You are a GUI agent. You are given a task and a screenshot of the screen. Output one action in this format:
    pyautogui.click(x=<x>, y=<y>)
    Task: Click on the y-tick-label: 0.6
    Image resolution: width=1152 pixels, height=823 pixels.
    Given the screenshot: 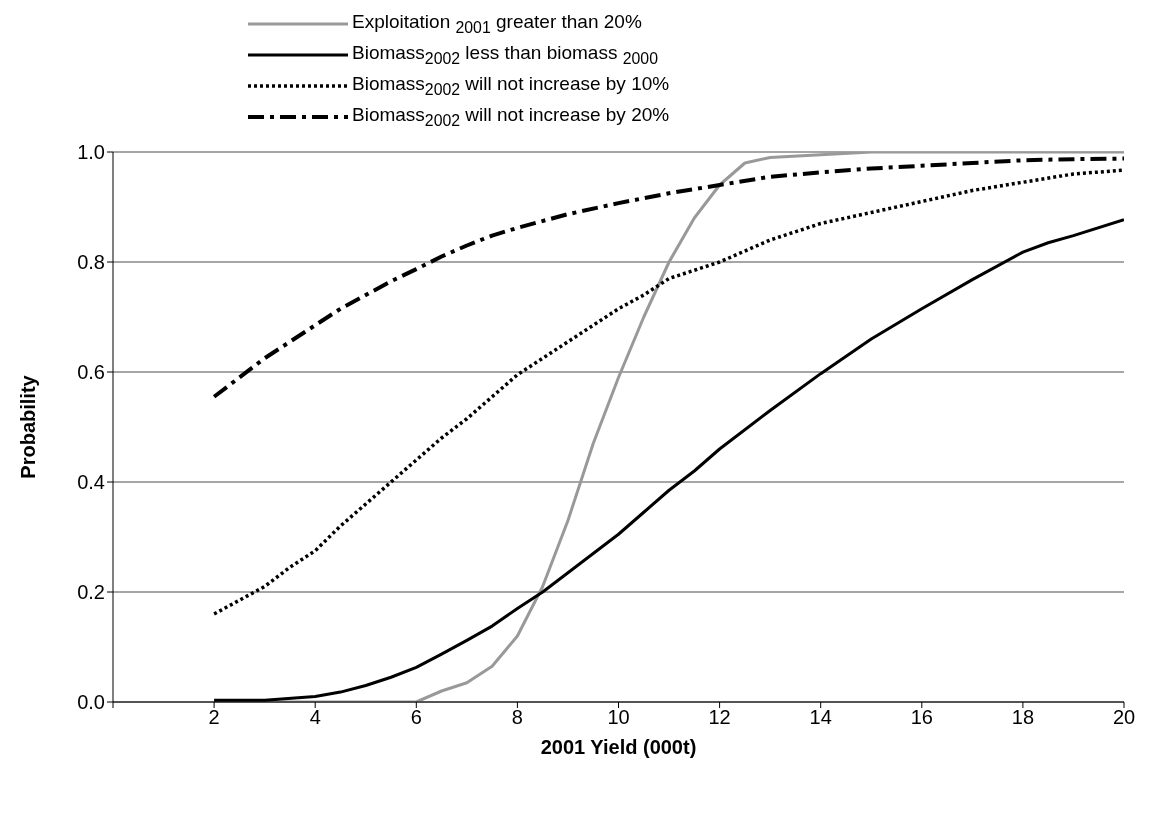 What is the action you would take?
    pyautogui.click(x=91, y=372)
    